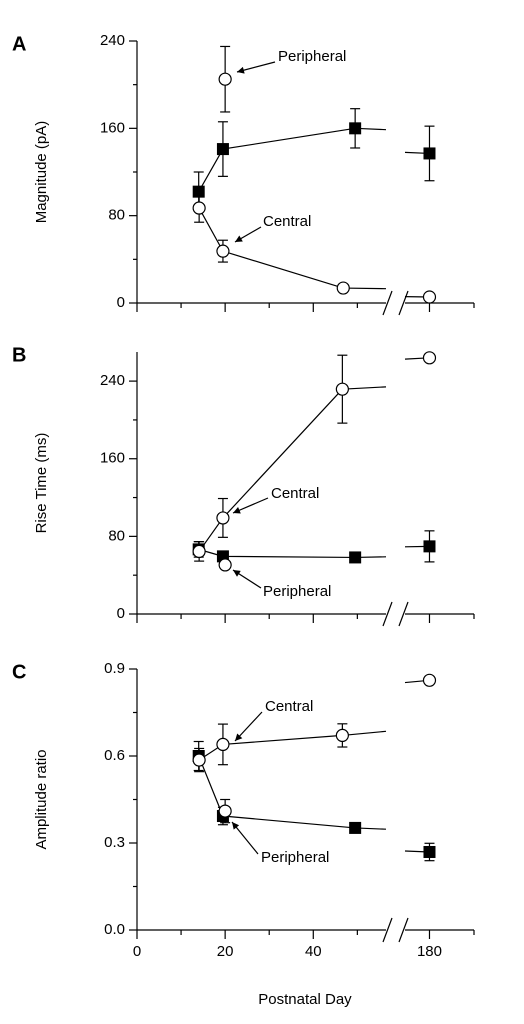 This screenshot has height=1024, width=524. I want to click on y-tick-label: 0.0, so click(114, 929).